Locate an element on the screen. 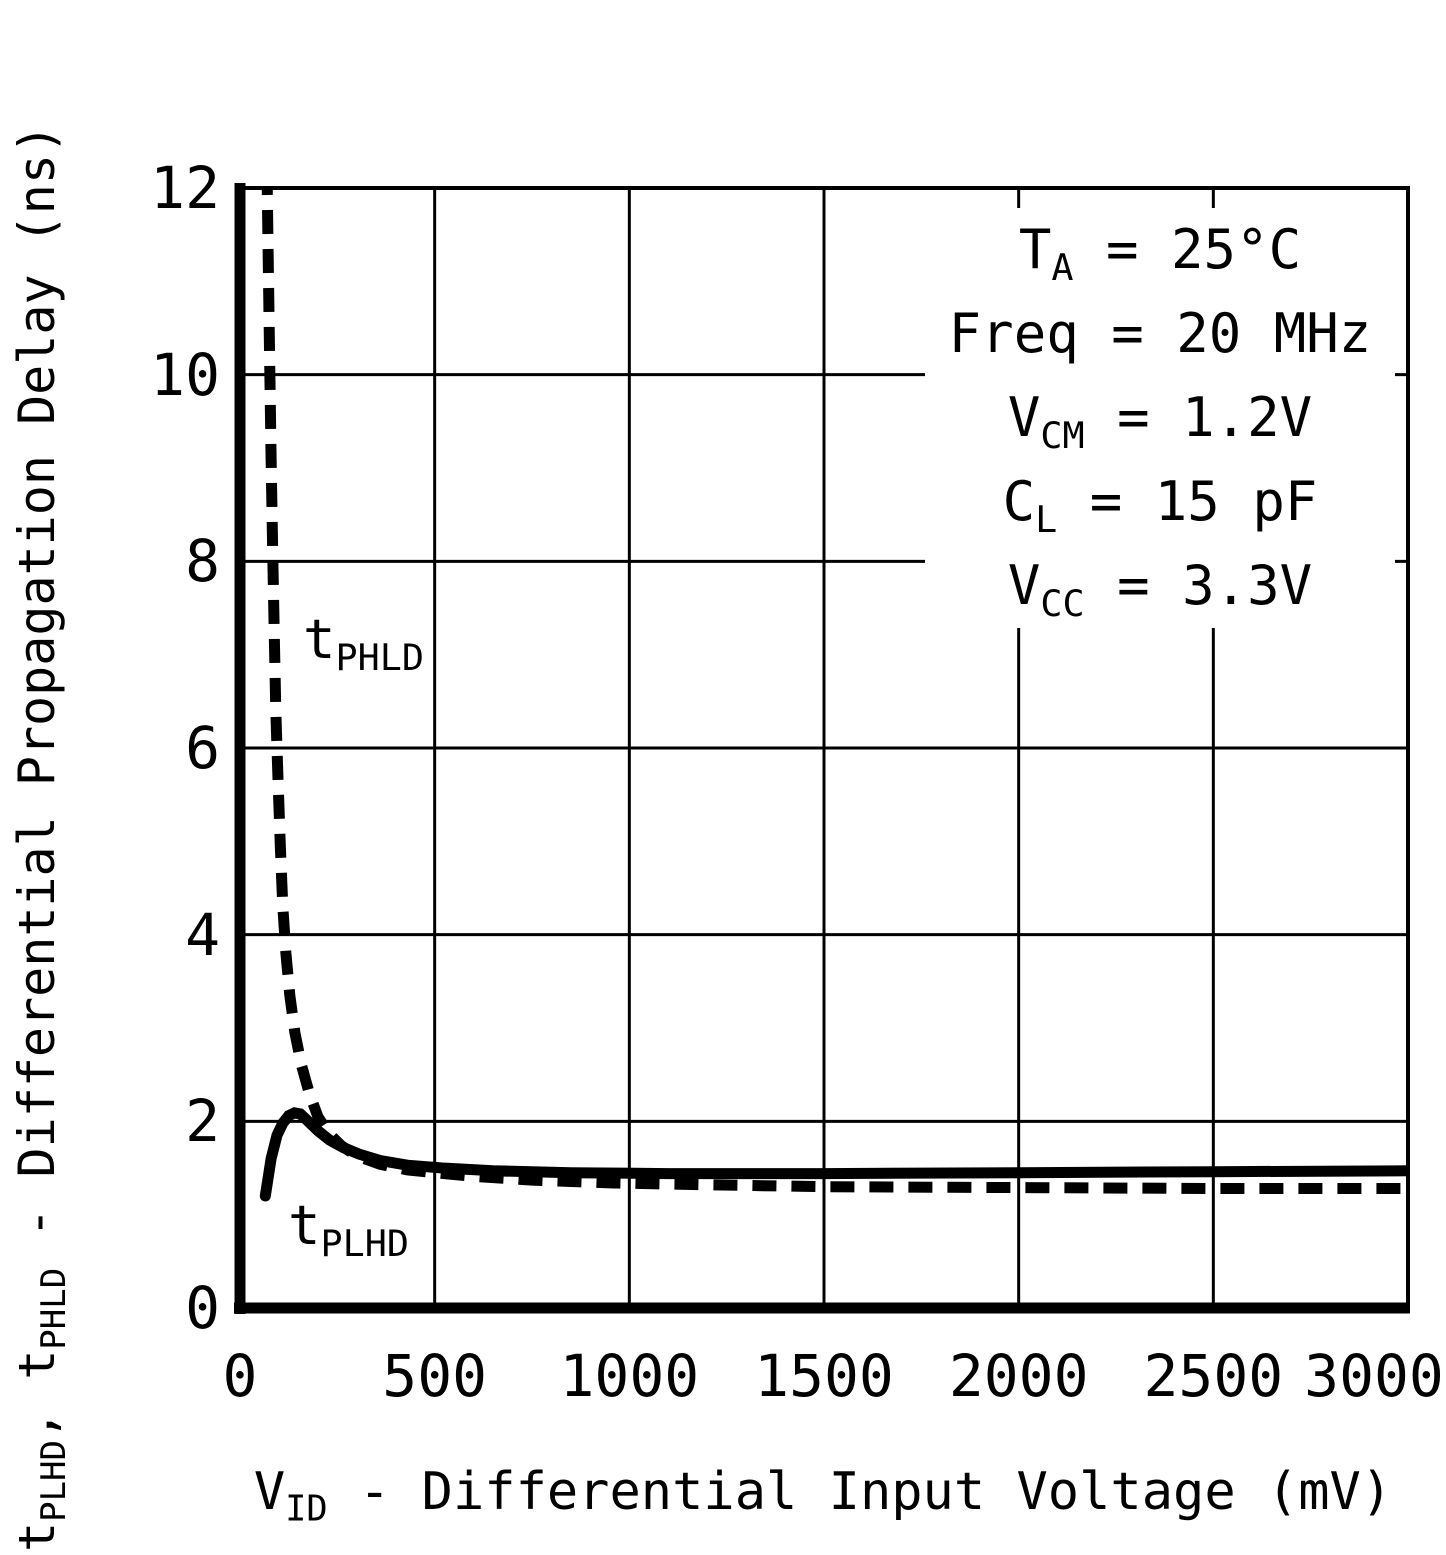 This screenshot has height=1555, width=1446. condition-text: = 1.2V is located at coordinates (1198, 417).